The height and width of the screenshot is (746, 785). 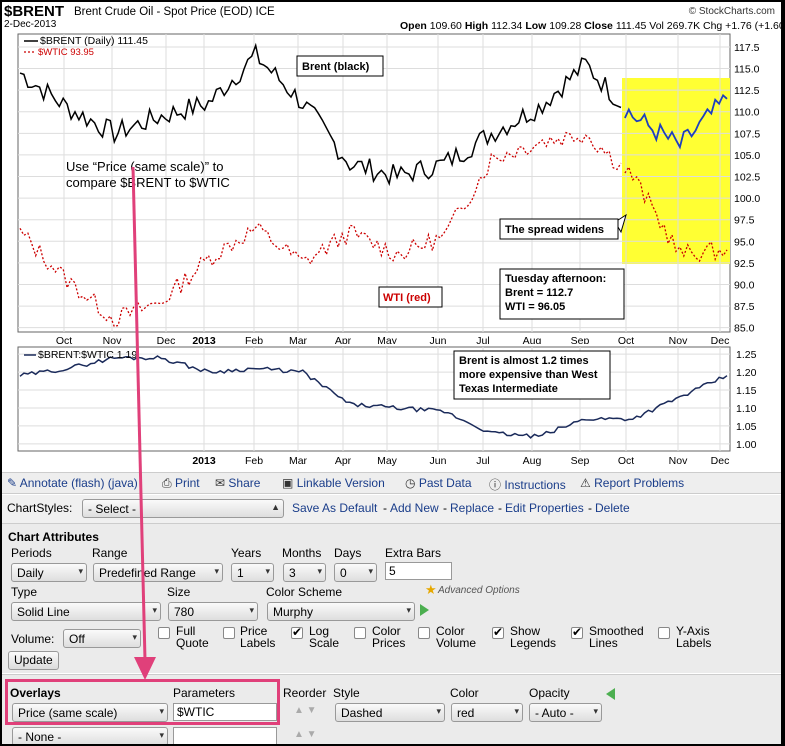 I want to click on low-label: Low, so click(x=536, y=26).